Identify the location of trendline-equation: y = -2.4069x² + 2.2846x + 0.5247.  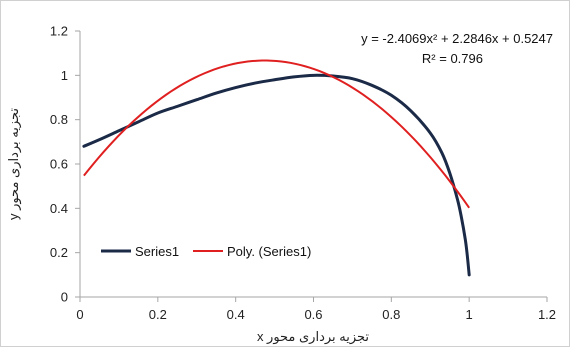
(457, 38).